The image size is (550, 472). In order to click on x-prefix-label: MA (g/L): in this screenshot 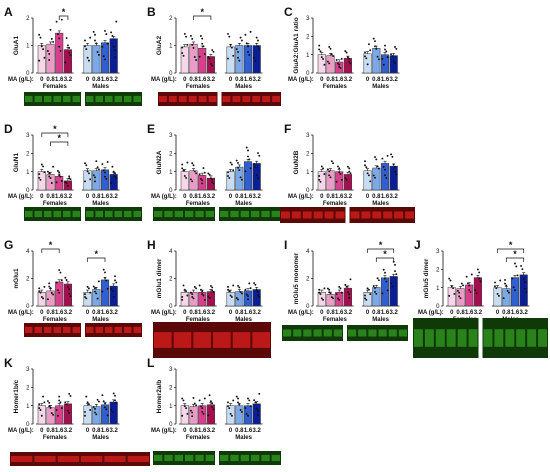, I will do `click(164, 431)`.